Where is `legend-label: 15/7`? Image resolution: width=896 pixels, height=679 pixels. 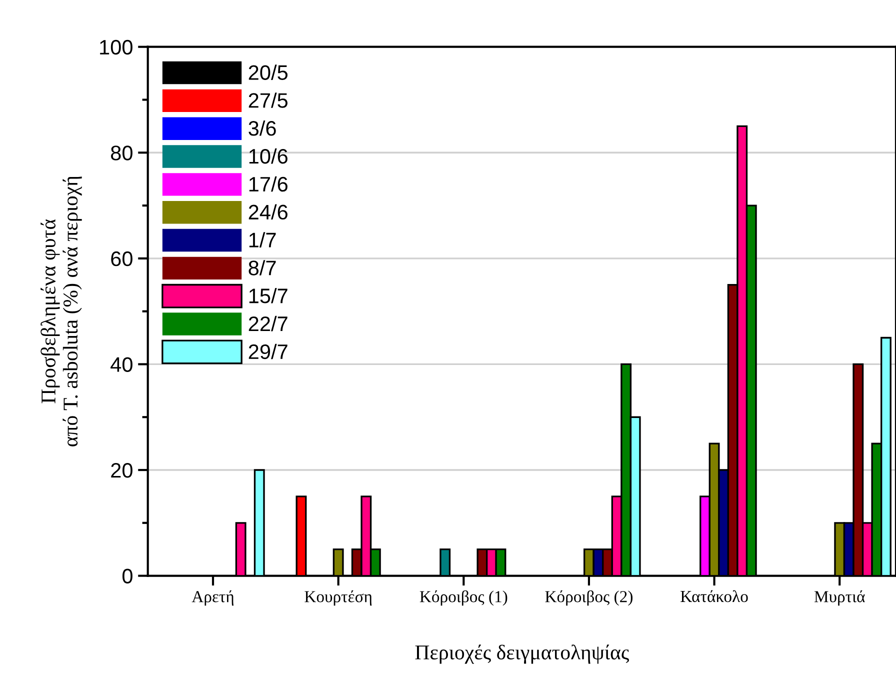
legend-label: 15/7 is located at coordinates (268, 296).